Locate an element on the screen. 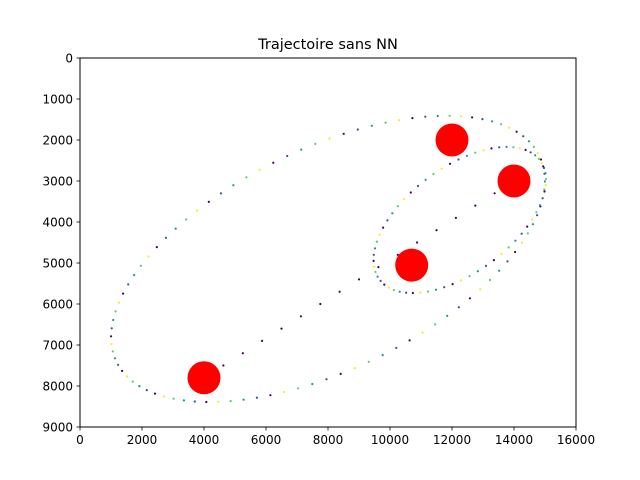  position-marker is located at coordinates (204, 378).